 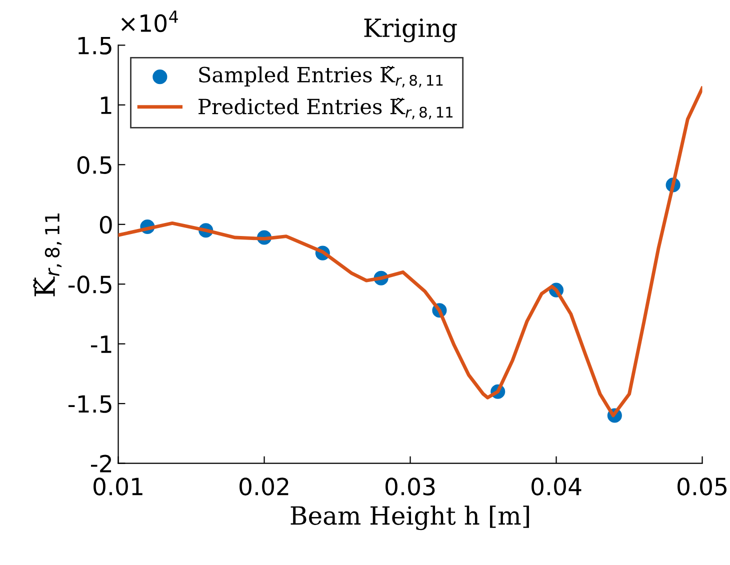 What do you see at coordinates (409, 518) in the screenshot?
I see `x-axis-title: Beam Height h [m]` at bounding box center [409, 518].